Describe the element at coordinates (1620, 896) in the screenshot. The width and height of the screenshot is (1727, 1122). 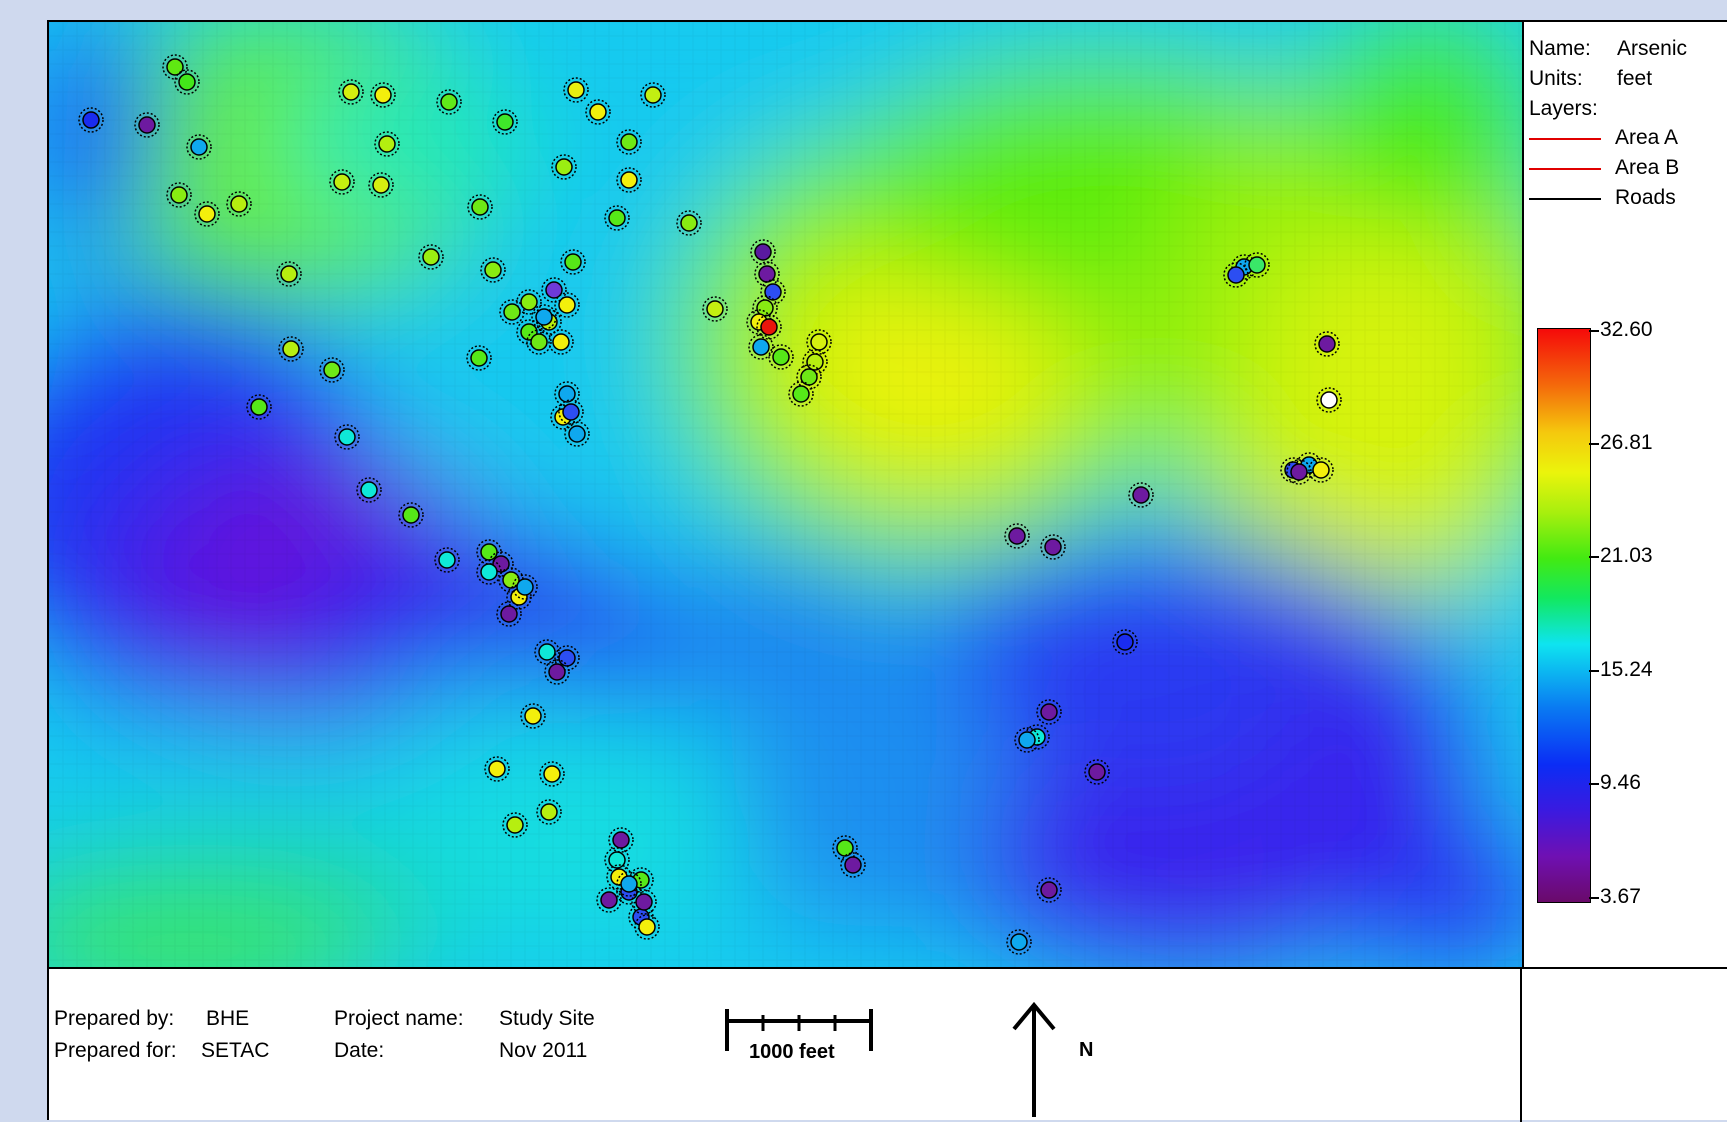
I see `scale-tick-label: 3.67` at that location.